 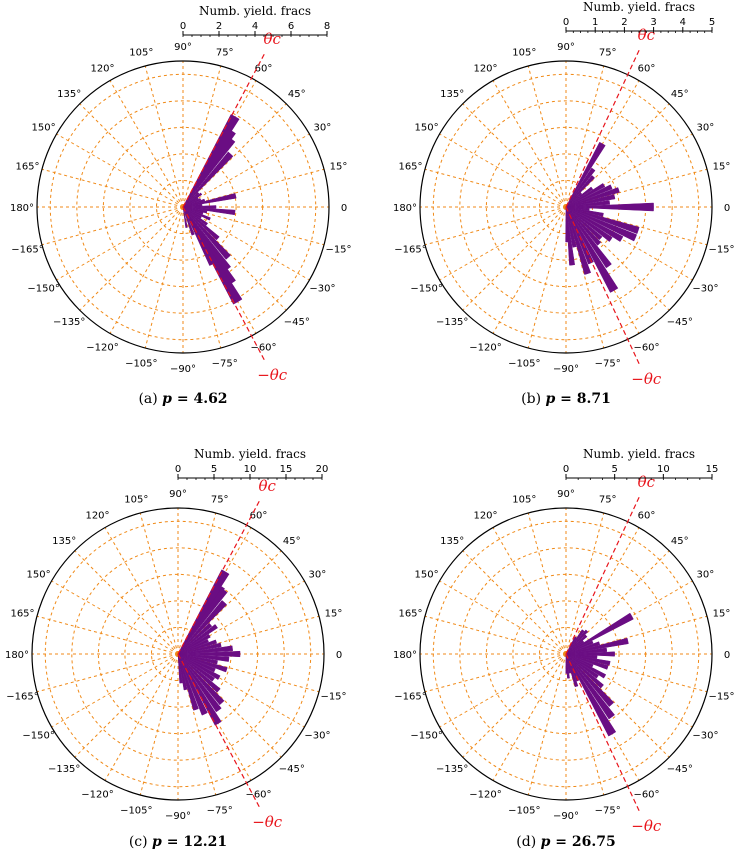 What do you see at coordinates (595, 22) in the screenshot?
I see `radial-tick-label: 1` at bounding box center [595, 22].